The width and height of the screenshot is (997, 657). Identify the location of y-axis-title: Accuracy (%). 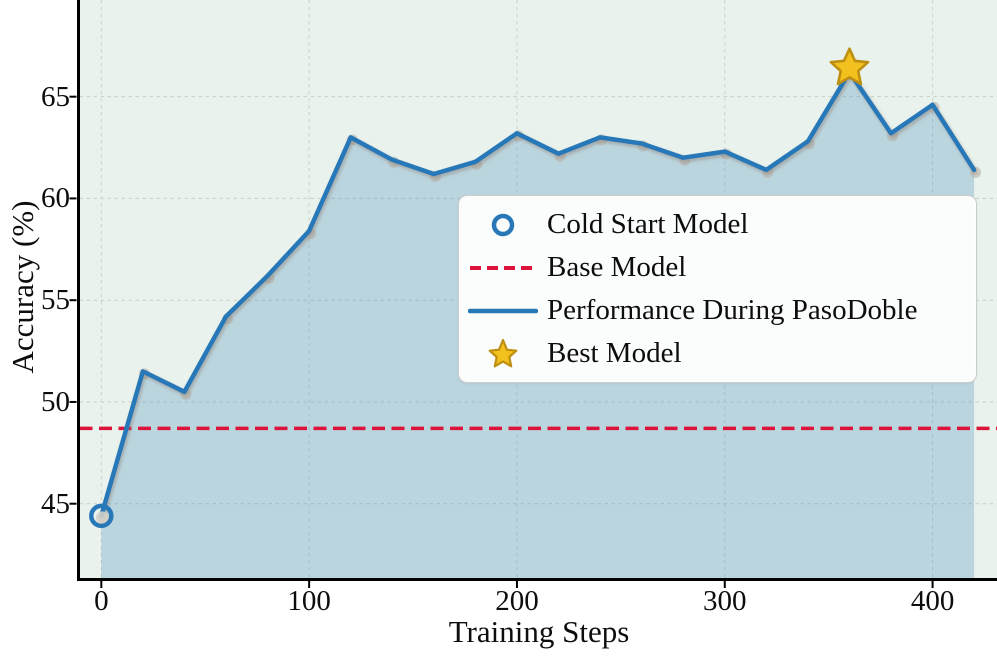
(22, 287).